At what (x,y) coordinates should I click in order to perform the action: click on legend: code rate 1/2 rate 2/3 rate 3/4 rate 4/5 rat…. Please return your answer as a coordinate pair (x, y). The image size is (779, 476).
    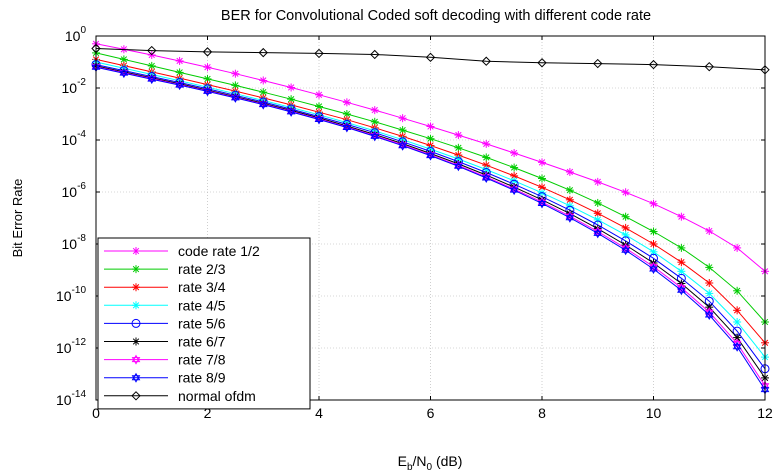
    Looking at the image, I should click on (204, 323).